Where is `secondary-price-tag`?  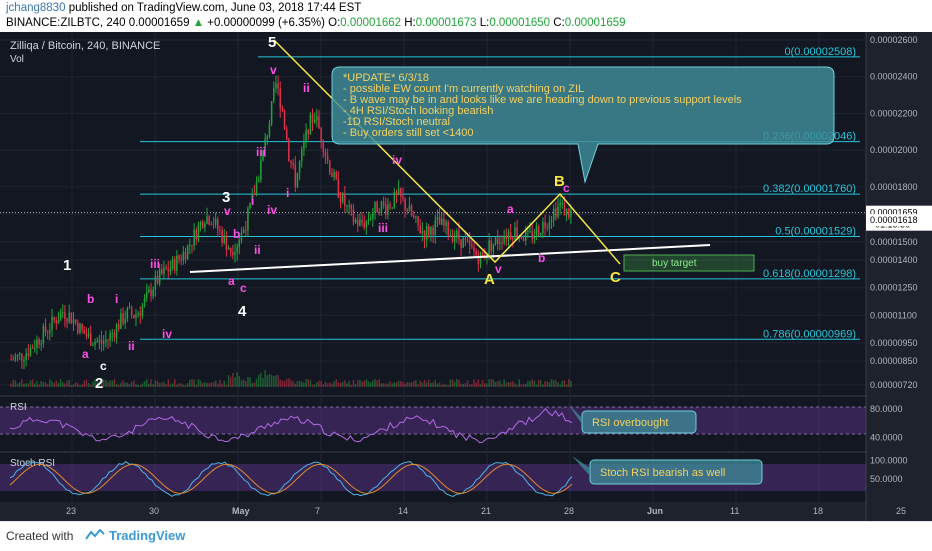
secondary-price-tag is located at coordinates (899, 220).